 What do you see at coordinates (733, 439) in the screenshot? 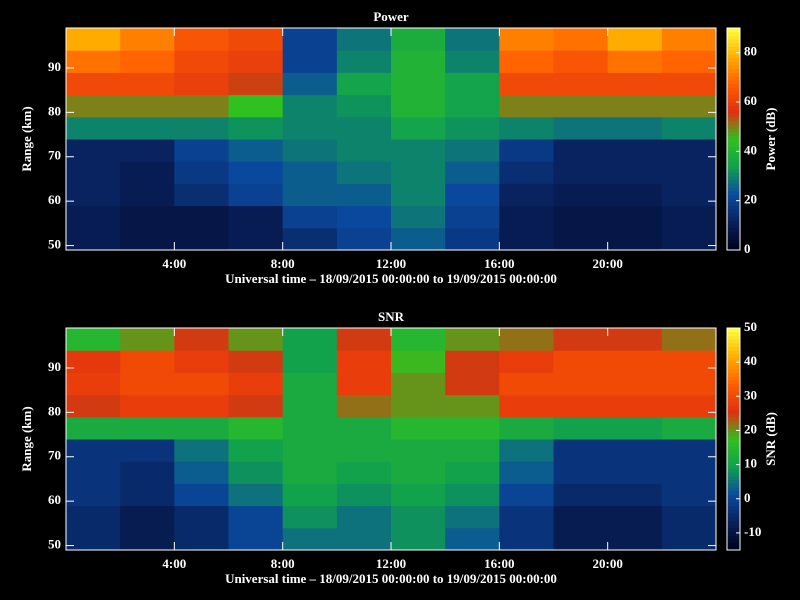
I see `colorbar-frame` at bounding box center [733, 439].